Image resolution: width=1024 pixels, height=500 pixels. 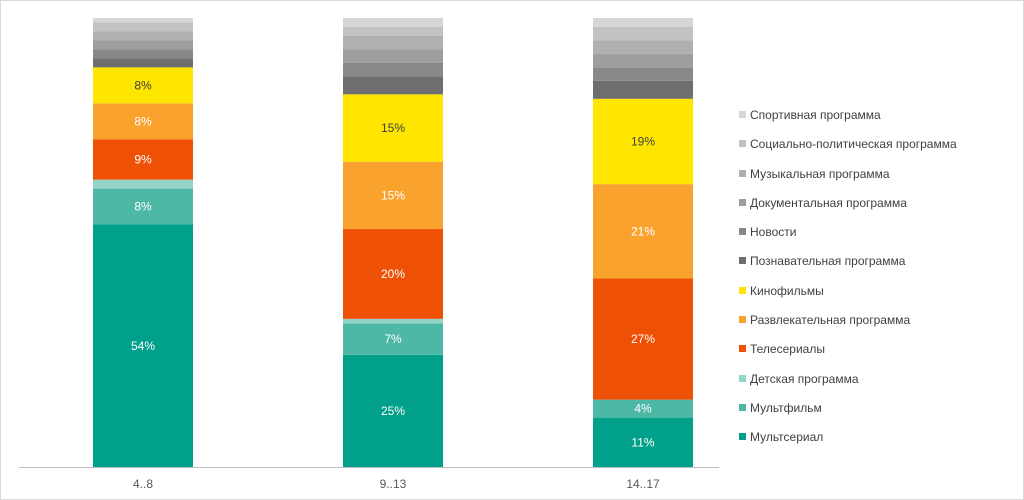 What do you see at coordinates (143, 20) in the screenshot?
I see `bar-segment-спортивная-программа-4..8` at bounding box center [143, 20].